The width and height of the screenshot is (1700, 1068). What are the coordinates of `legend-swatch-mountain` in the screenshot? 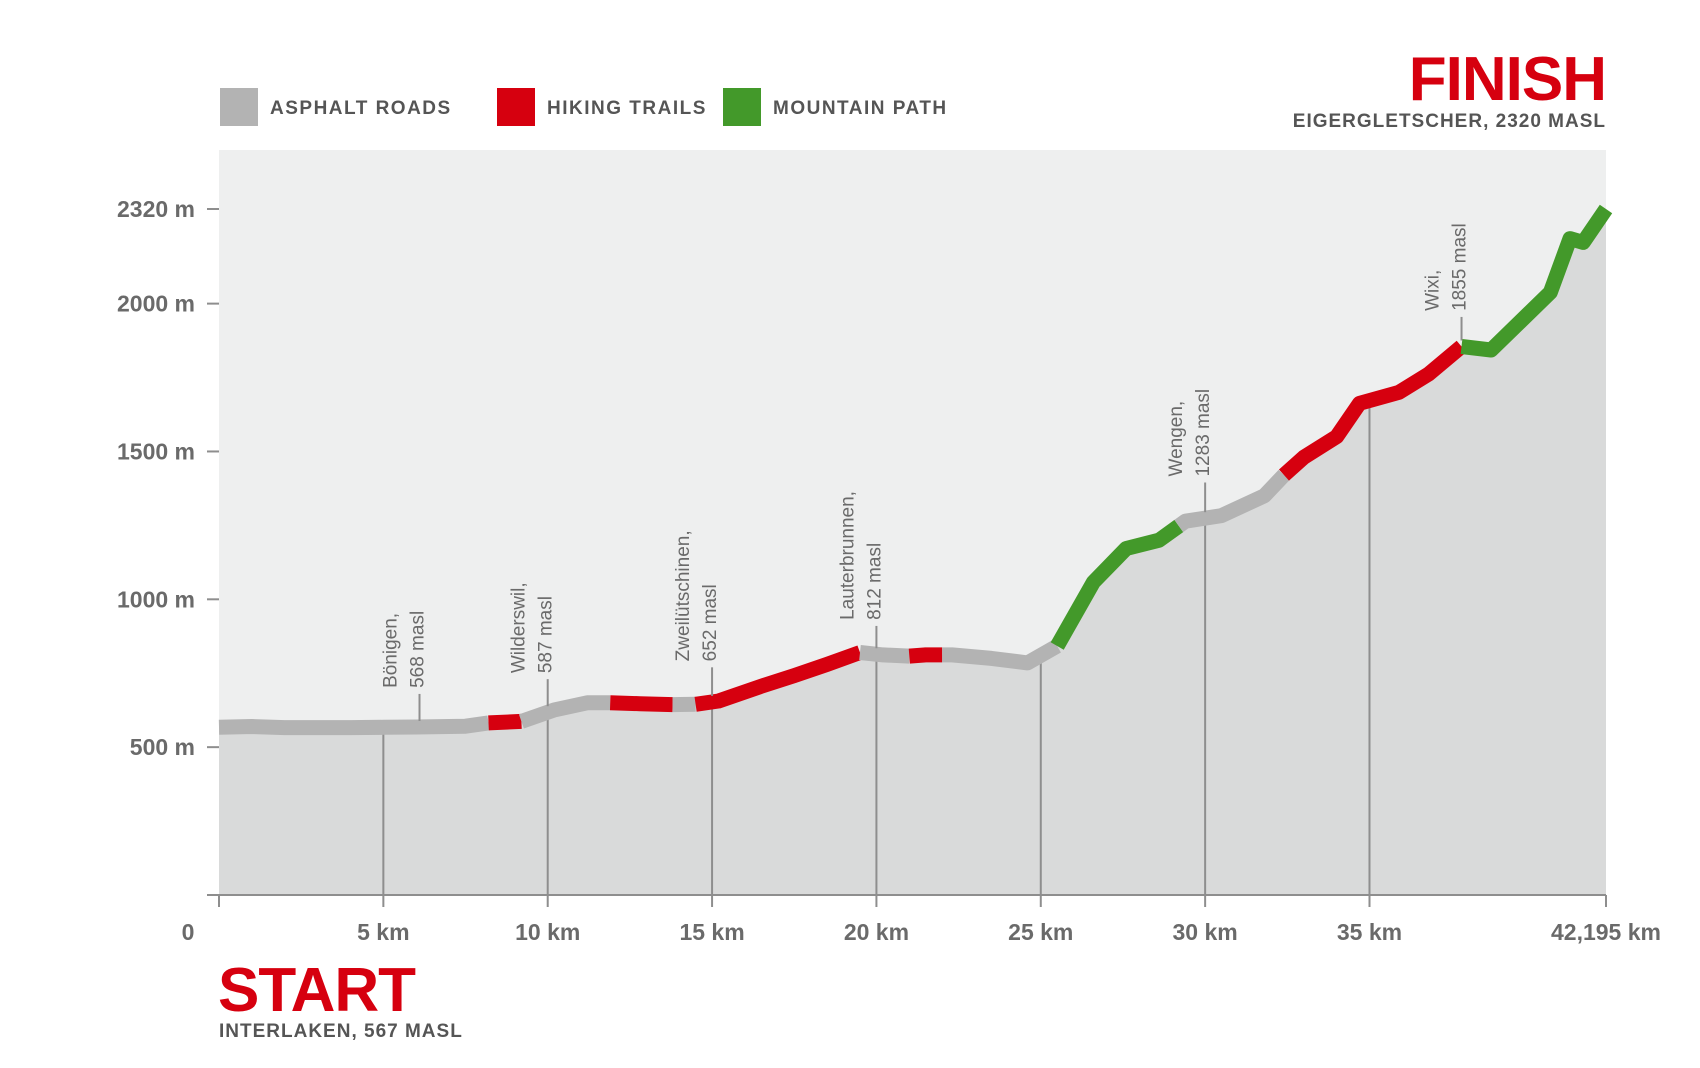 It's located at (742, 107).